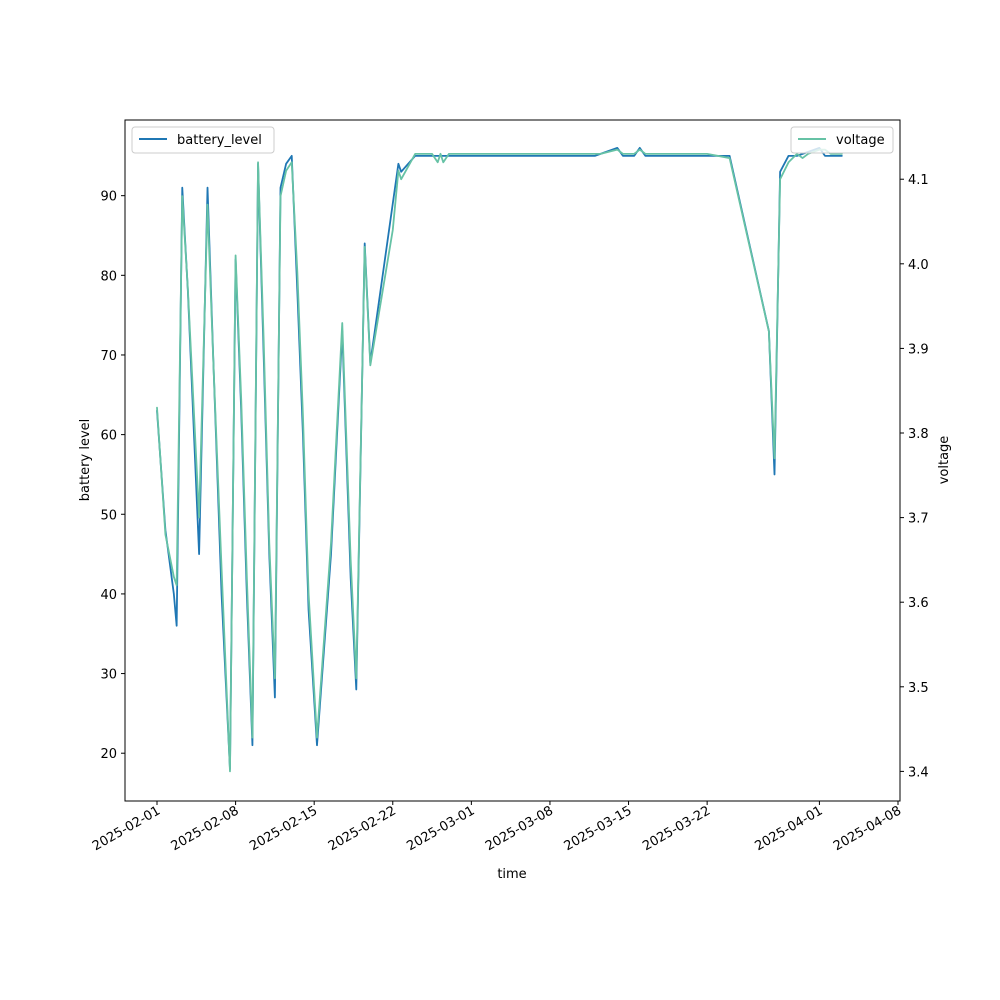 This screenshot has height=1000, width=1000. What do you see at coordinates (918, 519) in the screenshot?
I see `right-y-tick-label: 3.7` at bounding box center [918, 519].